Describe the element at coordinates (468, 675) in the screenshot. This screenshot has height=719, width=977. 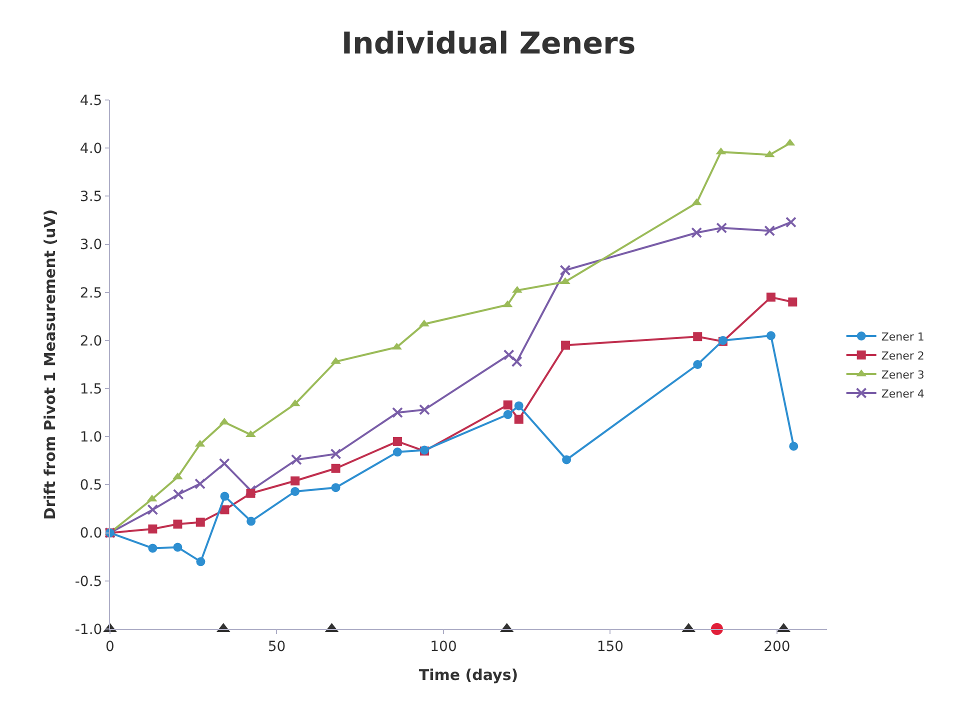
I see `x-axis-title: Time (days)` at that location.